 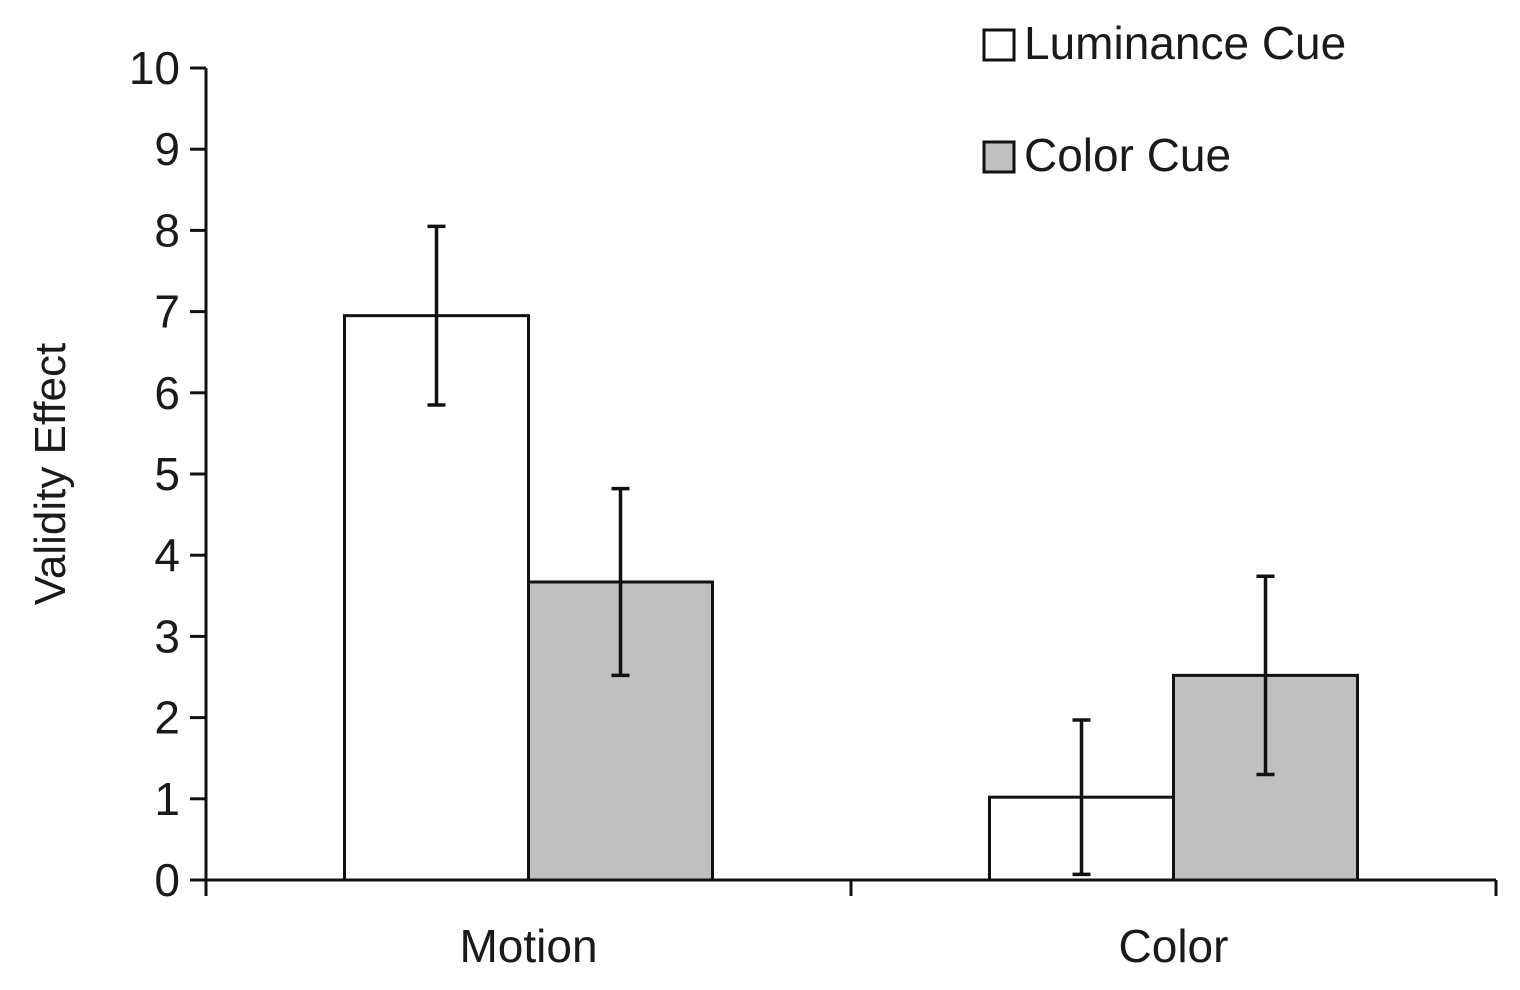 What do you see at coordinates (154, 68) in the screenshot?
I see `y-tick-label: 10` at bounding box center [154, 68].